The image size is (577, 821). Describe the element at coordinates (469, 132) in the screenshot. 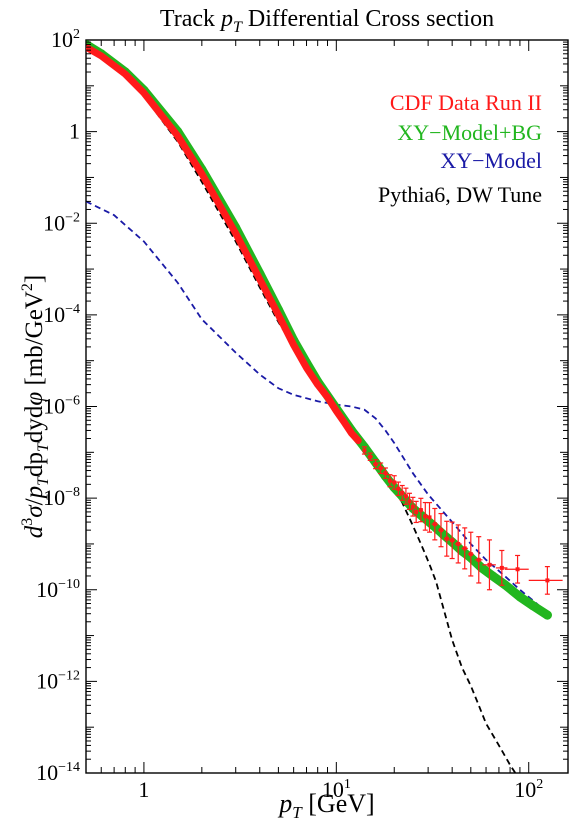

I see `legend-entry: XY−Model+BG` at that location.